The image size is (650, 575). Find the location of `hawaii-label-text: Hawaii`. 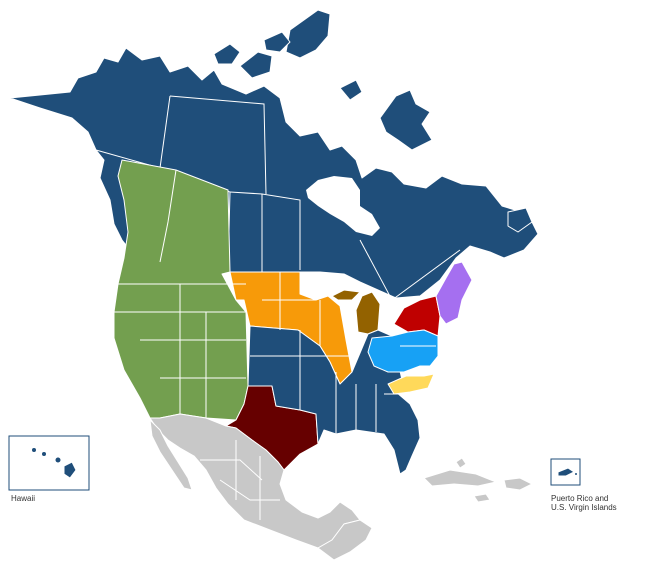

hawaii-label-text: Hawaii is located at coordinates (23, 498).